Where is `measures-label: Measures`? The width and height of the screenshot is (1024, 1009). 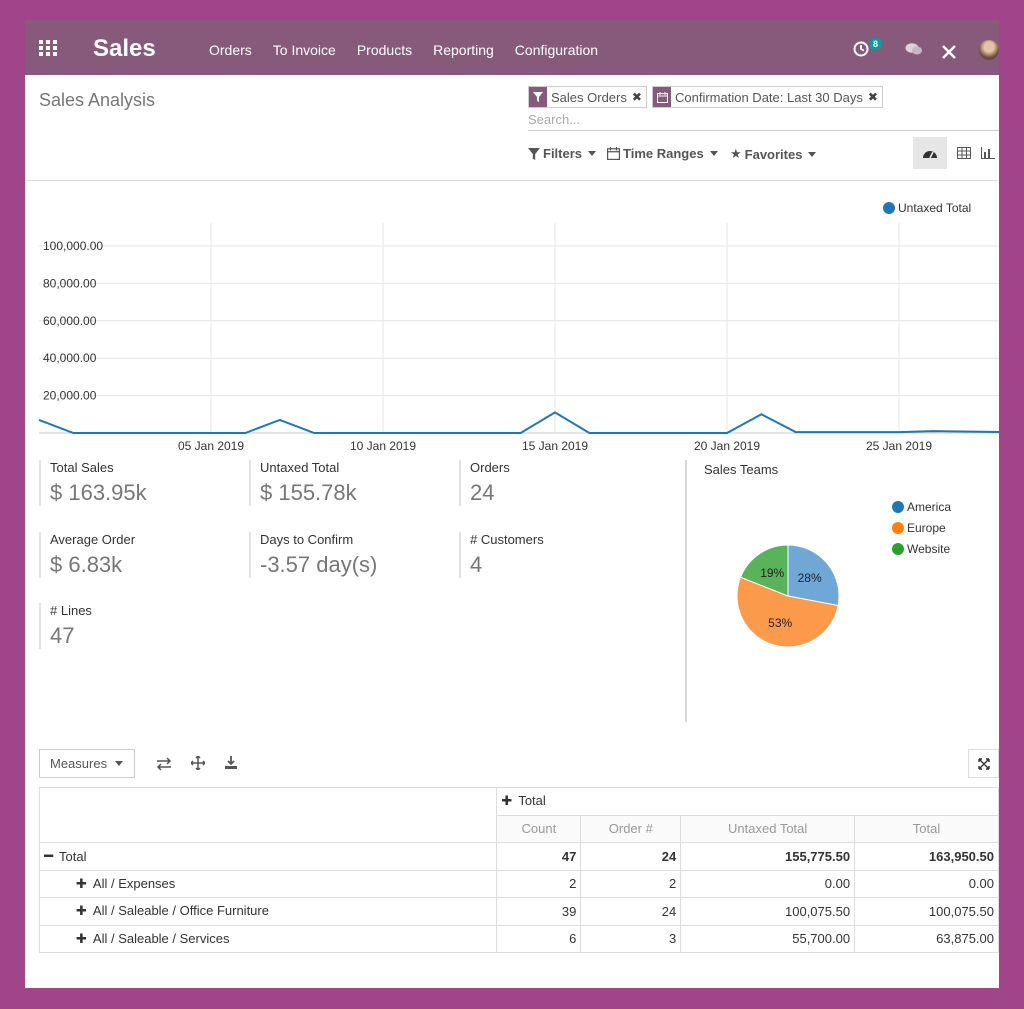
measures-label: Measures is located at coordinates (79, 763).